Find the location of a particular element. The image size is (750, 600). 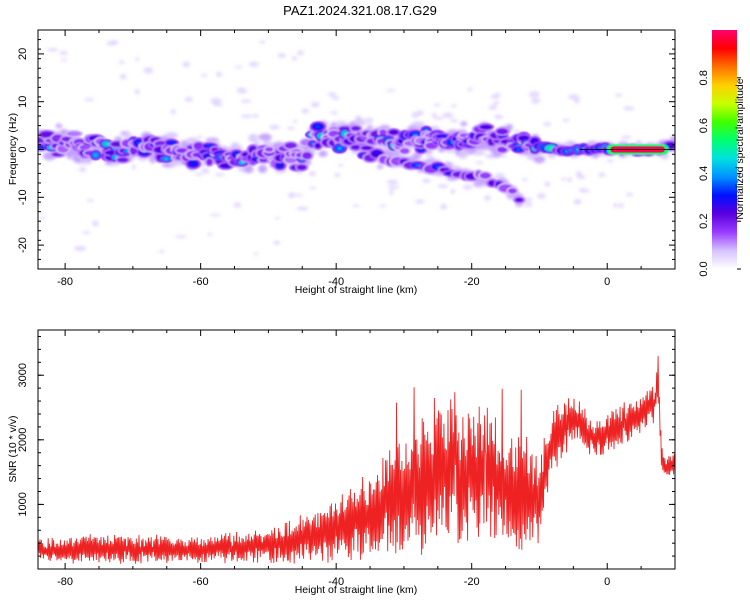

snr-x-tick-label: -20 is located at coordinates (472, 582).